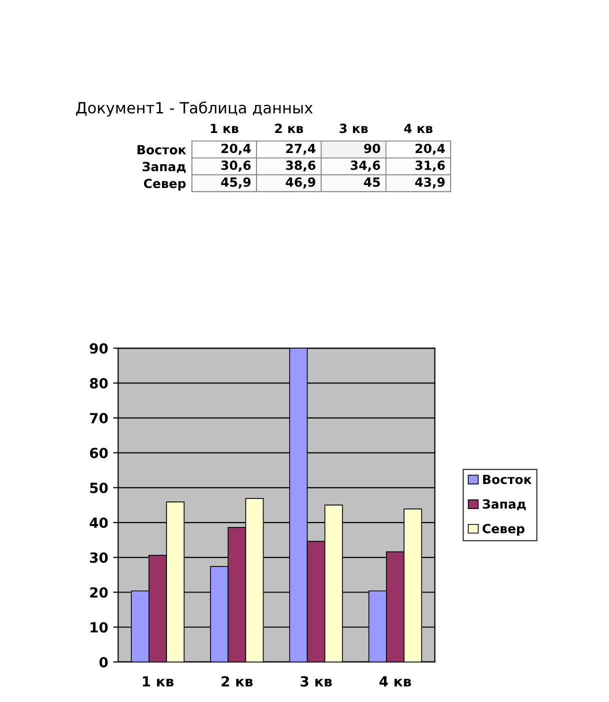  I want to click on y-tick-label: 30, so click(99, 557).